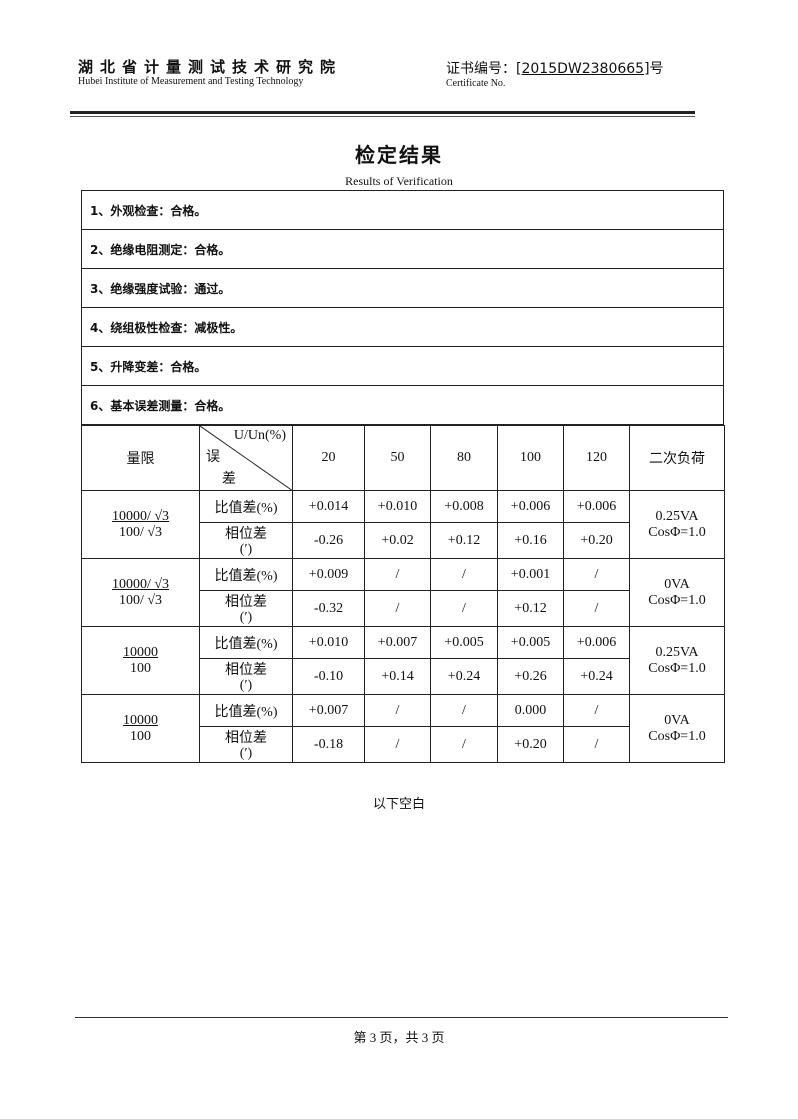  I want to click on phase-row: 相位差 (′) -0.26 +0.02 +0.12 +0.16 +0.20, so click(403, 540).